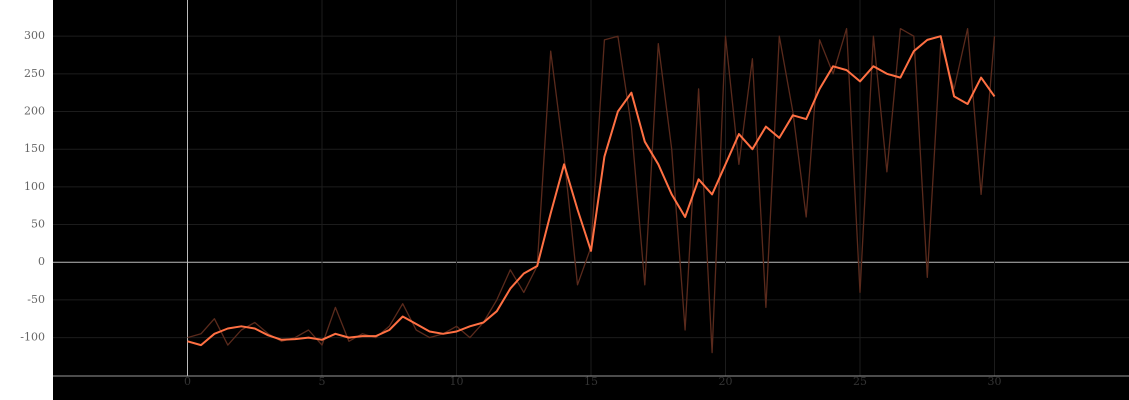 The height and width of the screenshot is (400, 1129). What do you see at coordinates (34, 111) in the screenshot?
I see `y-tick-label: 200` at bounding box center [34, 111].